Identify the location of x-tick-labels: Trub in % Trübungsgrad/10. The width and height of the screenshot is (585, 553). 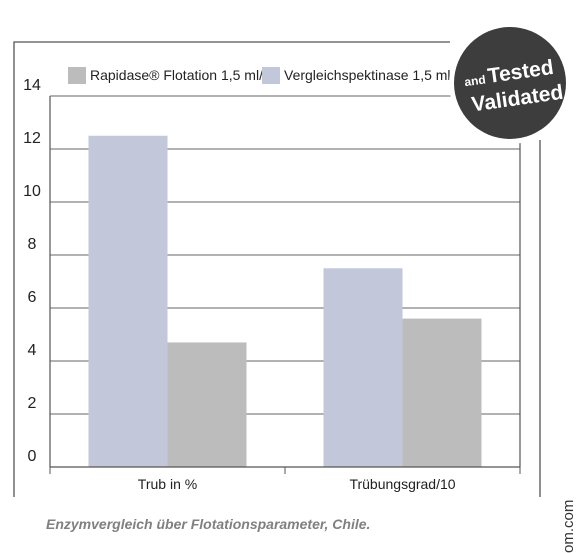
(297, 484).